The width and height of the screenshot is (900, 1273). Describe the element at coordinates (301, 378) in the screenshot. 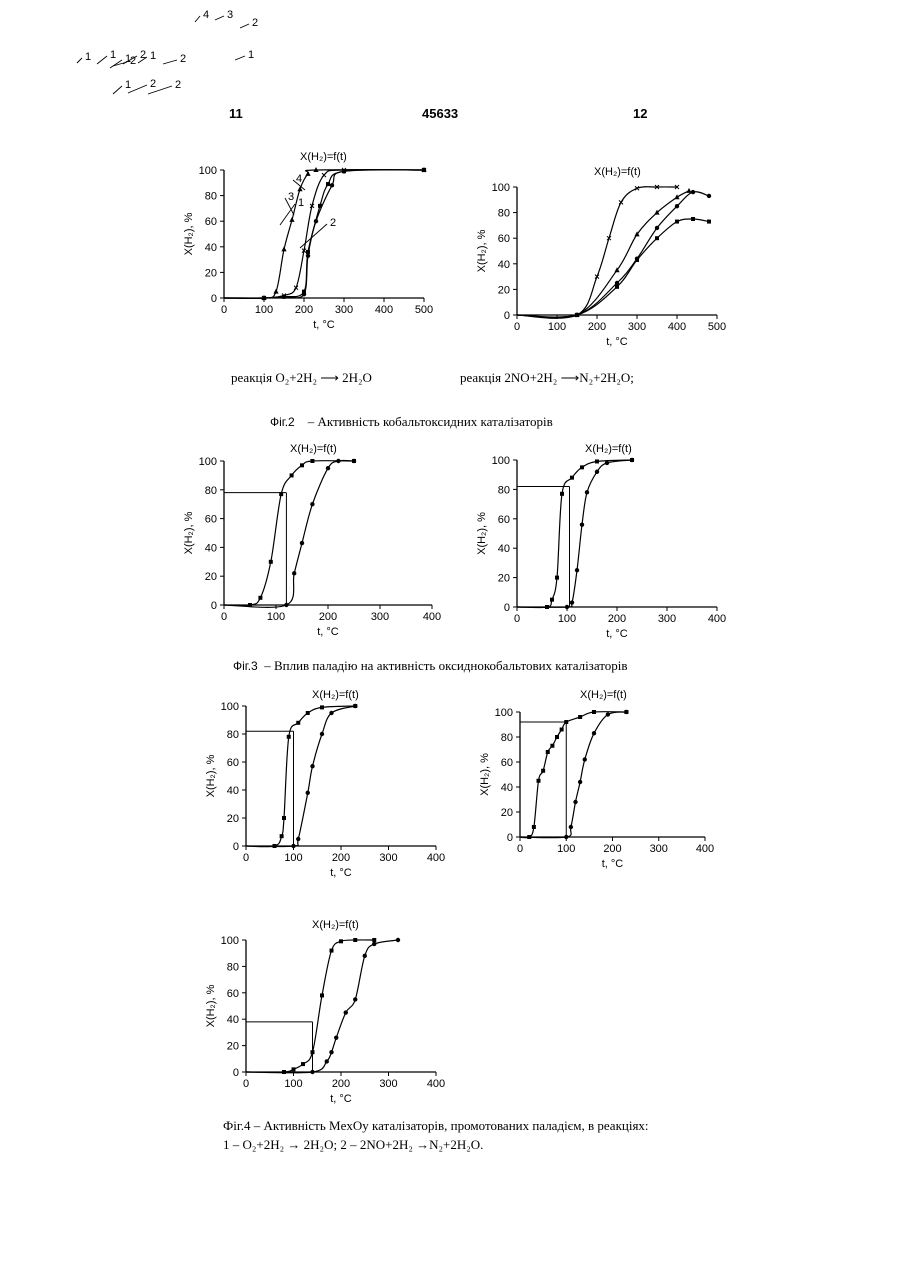

I see `fig2-reaction-left: реакція O₂+2H₂ ⟶ 2H₂O` at that location.